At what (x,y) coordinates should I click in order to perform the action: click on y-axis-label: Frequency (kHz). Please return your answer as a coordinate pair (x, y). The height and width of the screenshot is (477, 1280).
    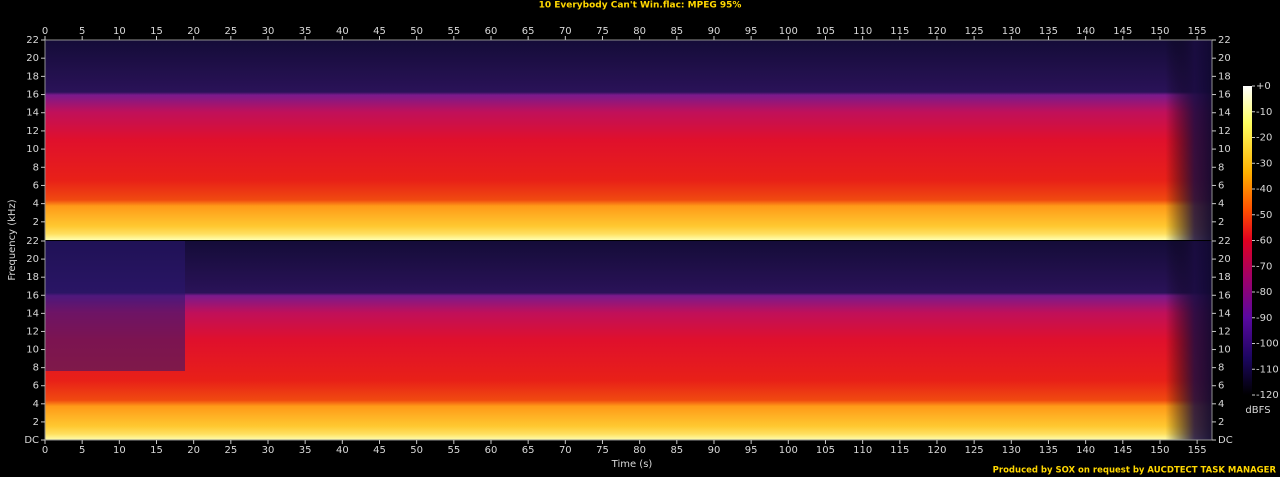
    Looking at the image, I should click on (12, 239).